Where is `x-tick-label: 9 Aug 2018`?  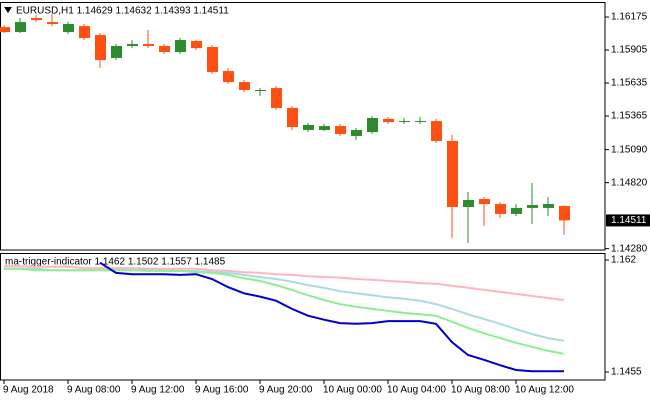 x-tick-label: 9 Aug 2018 is located at coordinates (28, 390).